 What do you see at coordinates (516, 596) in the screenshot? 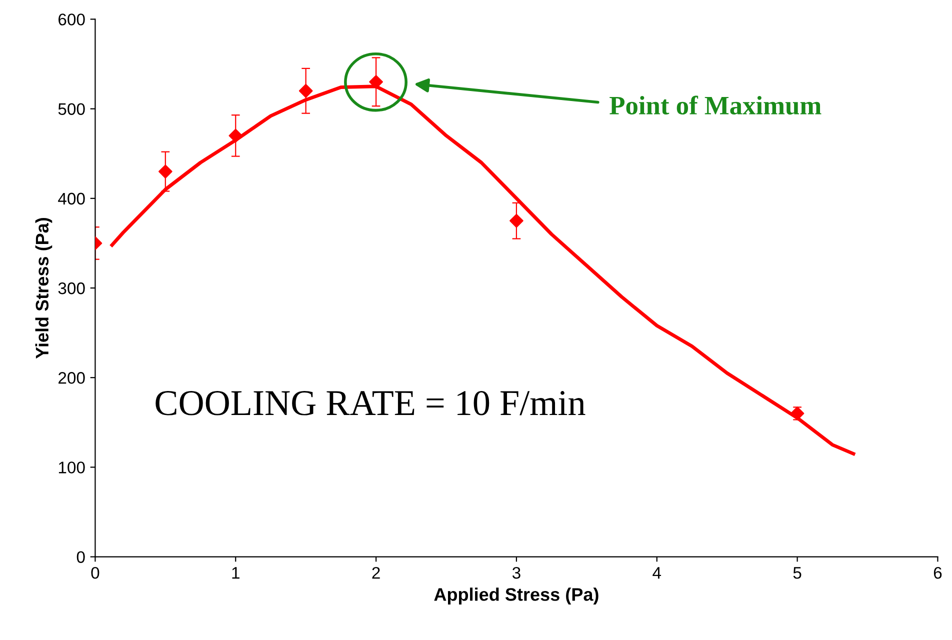
I see `x-axis-title: Applied Stress (Pa)` at bounding box center [516, 596].